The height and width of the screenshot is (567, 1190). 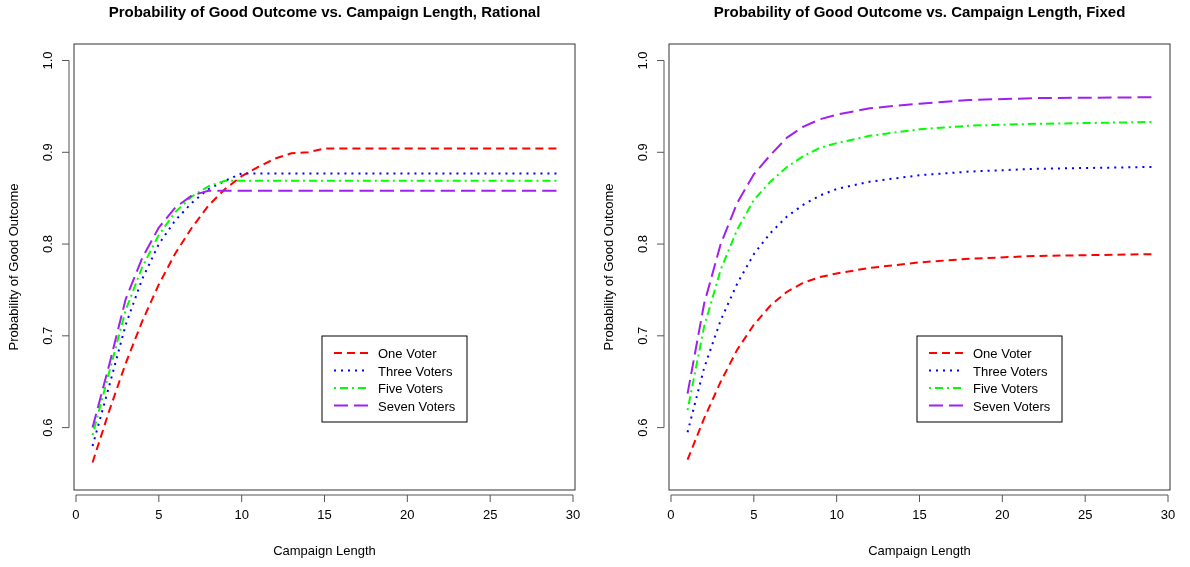 What do you see at coordinates (919, 357) in the screenshot?
I see `line-series` at bounding box center [919, 357].